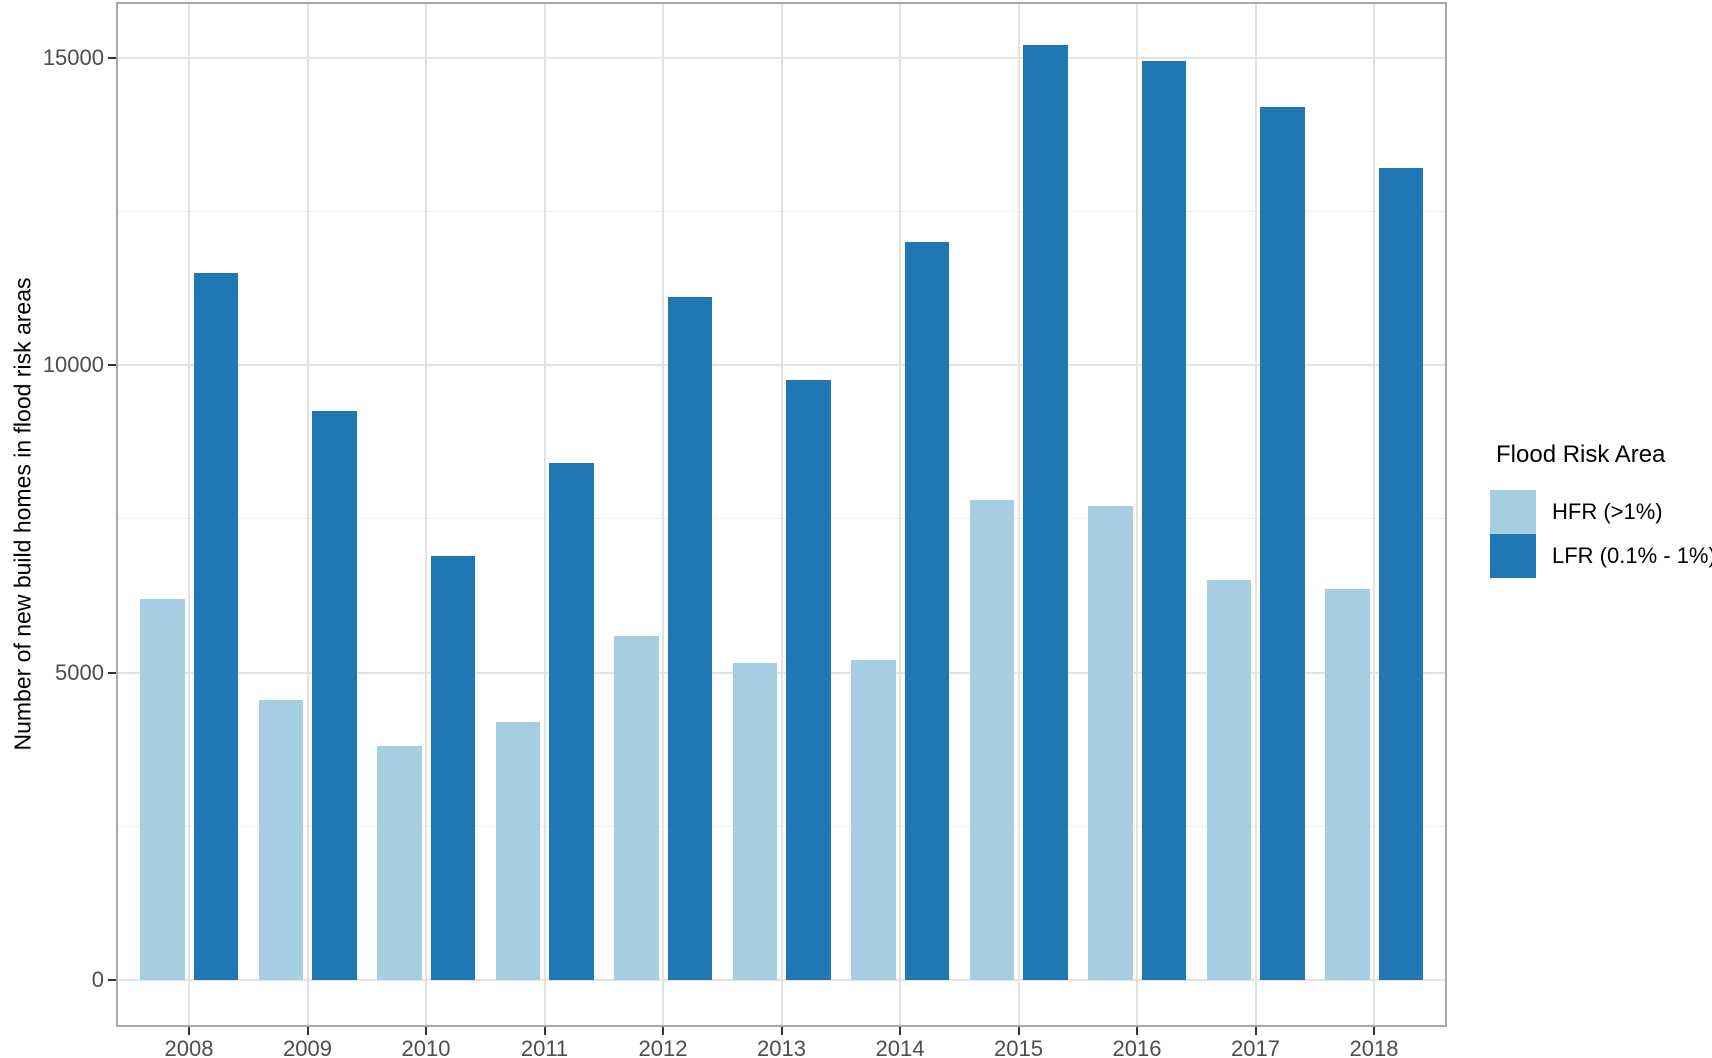  What do you see at coordinates (189, 1031) in the screenshot?
I see `x-tick-2008` at bounding box center [189, 1031].